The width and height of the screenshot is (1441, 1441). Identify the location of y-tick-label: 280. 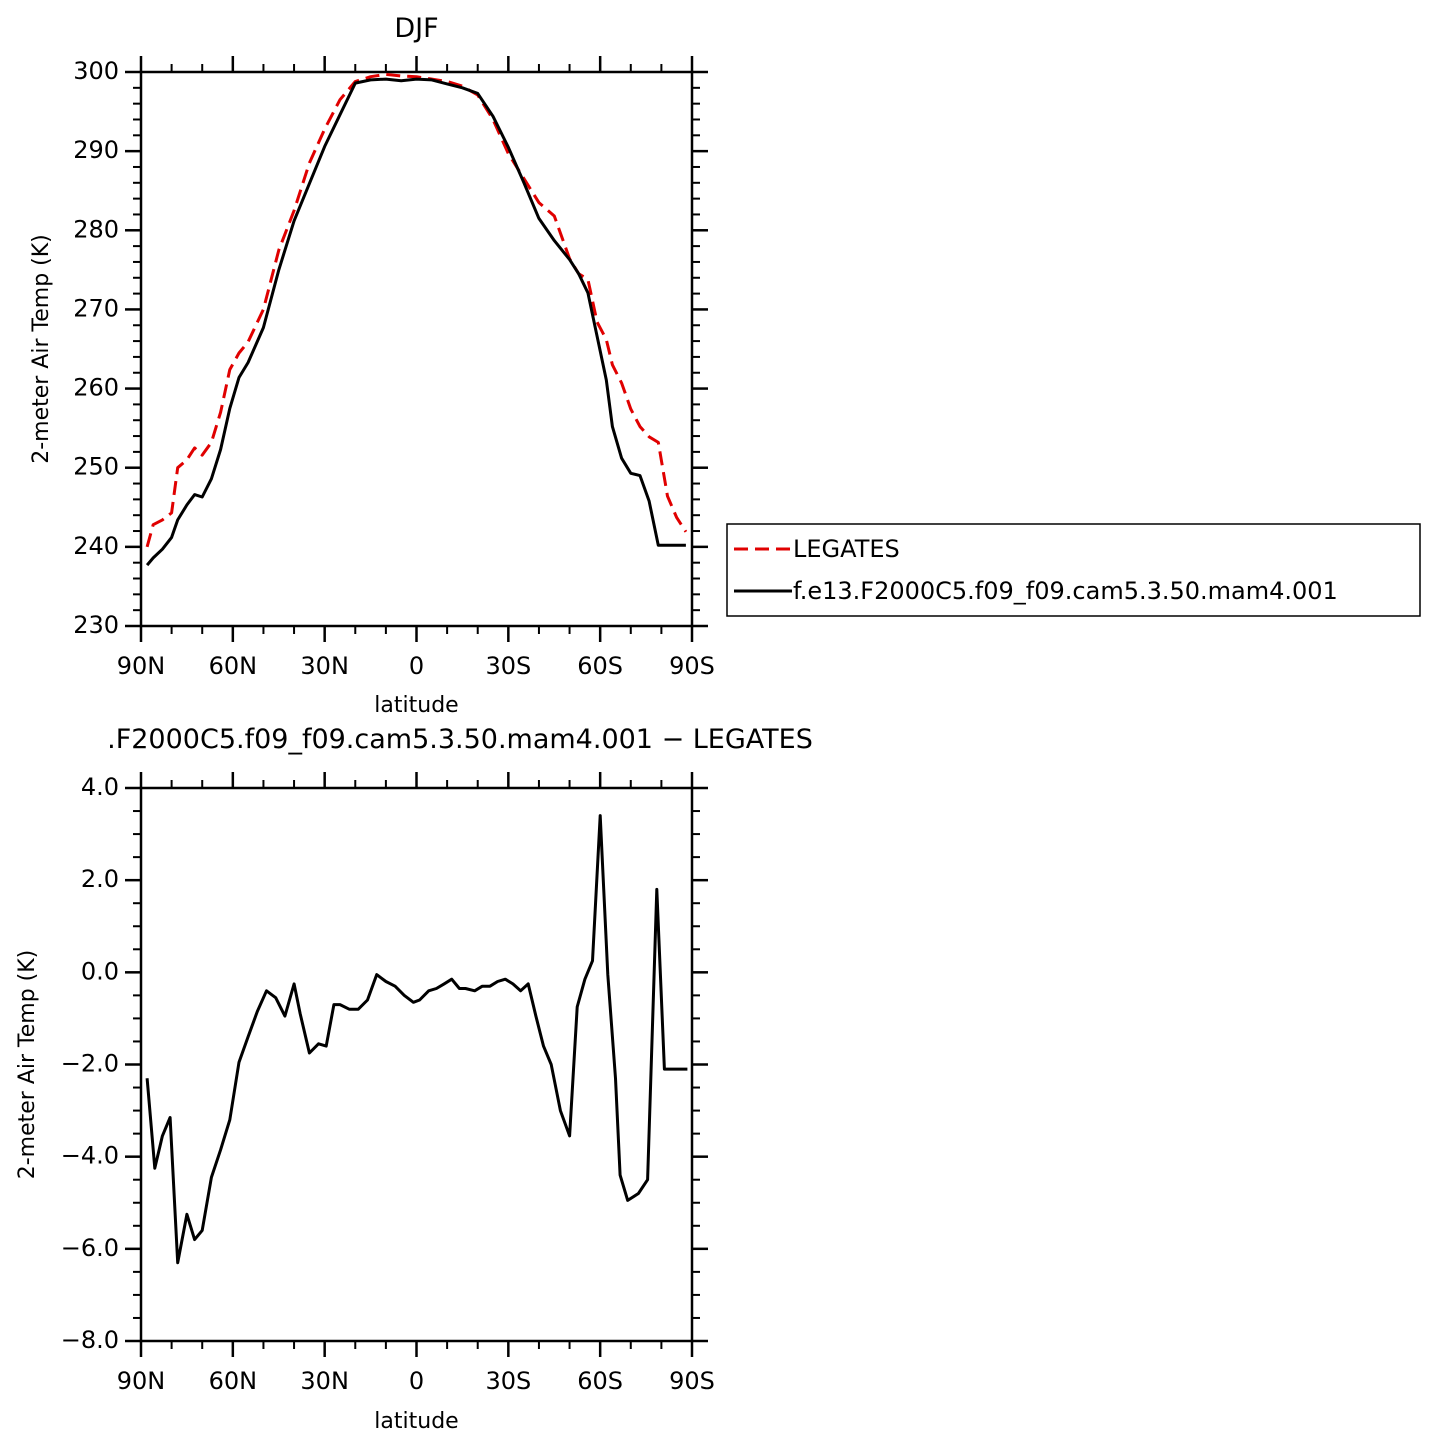
(96, 229).